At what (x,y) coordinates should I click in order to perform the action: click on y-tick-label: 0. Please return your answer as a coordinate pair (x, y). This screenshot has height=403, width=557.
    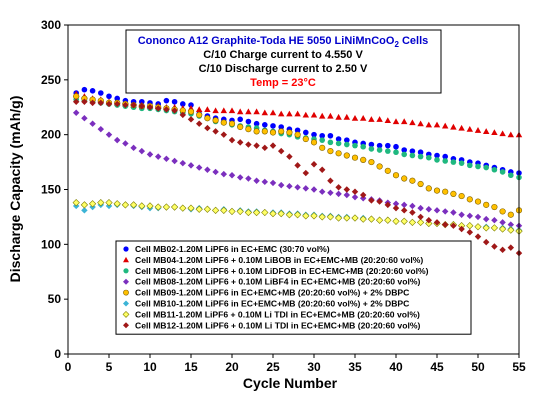
    Looking at the image, I should click on (57, 354).